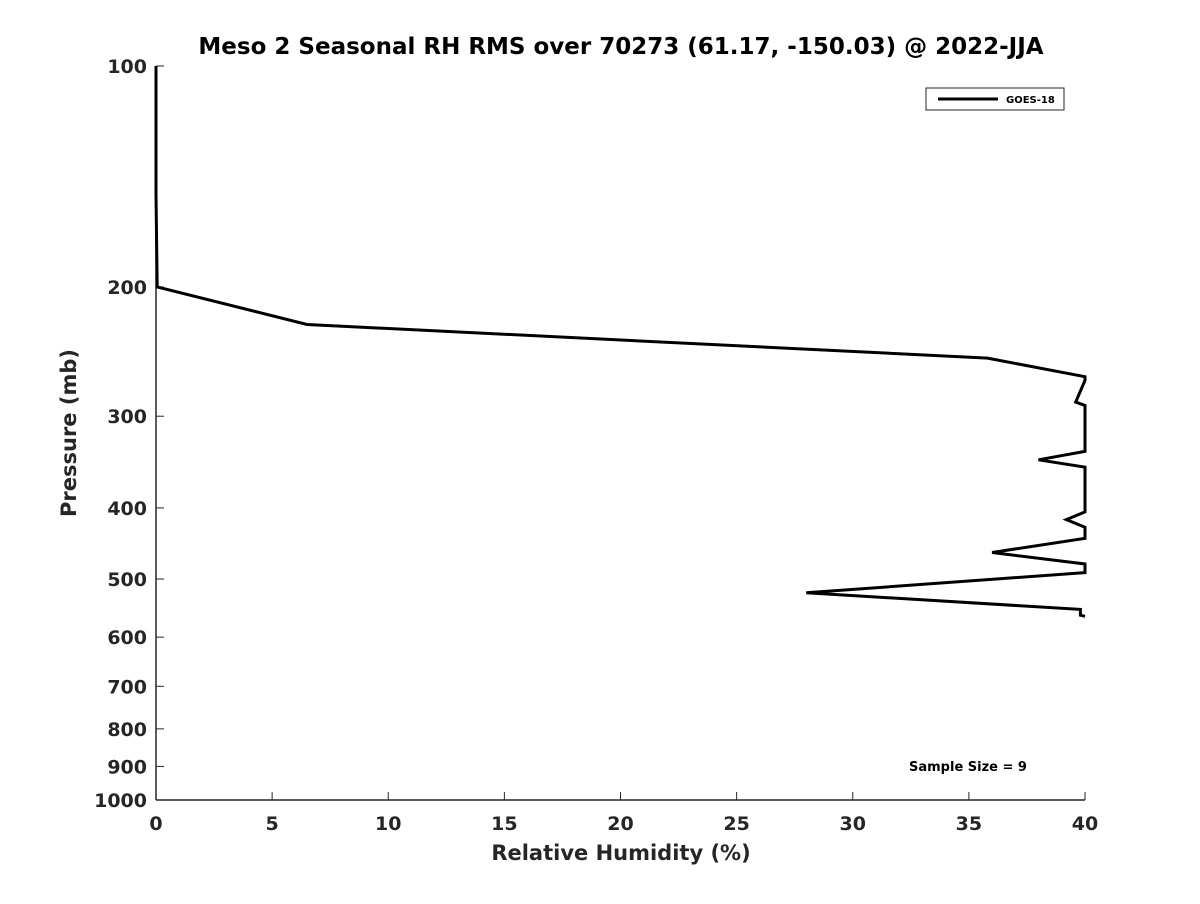  What do you see at coordinates (155, 824) in the screenshot?
I see `x-tick-label: 0` at bounding box center [155, 824].